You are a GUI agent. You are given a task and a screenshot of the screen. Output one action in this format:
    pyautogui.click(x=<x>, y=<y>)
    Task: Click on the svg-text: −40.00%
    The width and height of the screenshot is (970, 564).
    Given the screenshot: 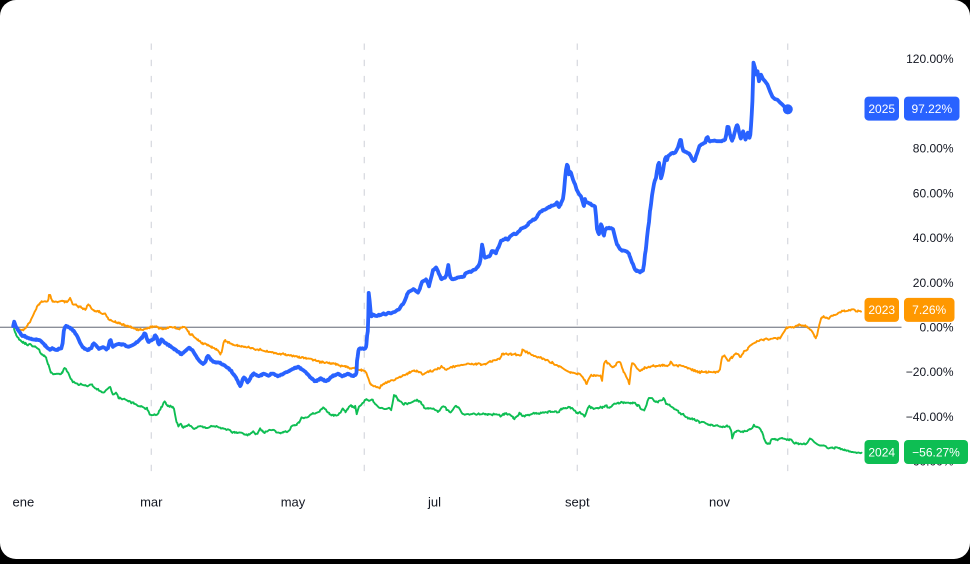 What is the action you would take?
    pyautogui.click(x=930, y=417)
    